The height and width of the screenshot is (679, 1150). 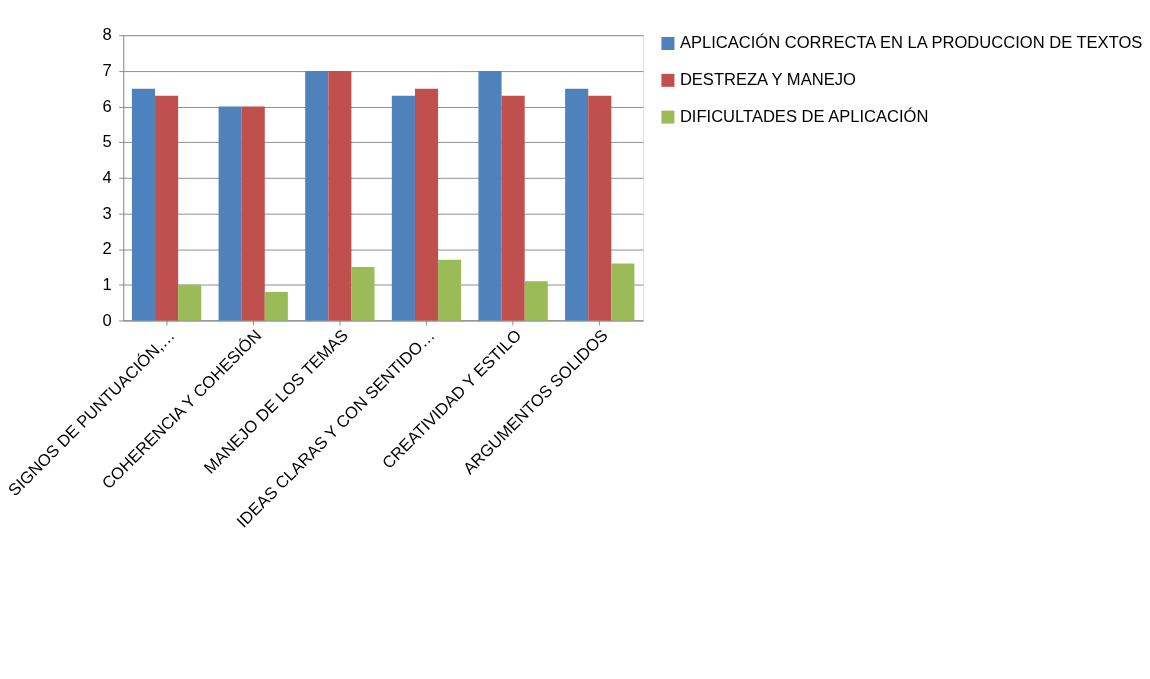 What do you see at coordinates (107, 35) in the screenshot?
I see `y-tick-label: 8` at bounding box center [107, 35].